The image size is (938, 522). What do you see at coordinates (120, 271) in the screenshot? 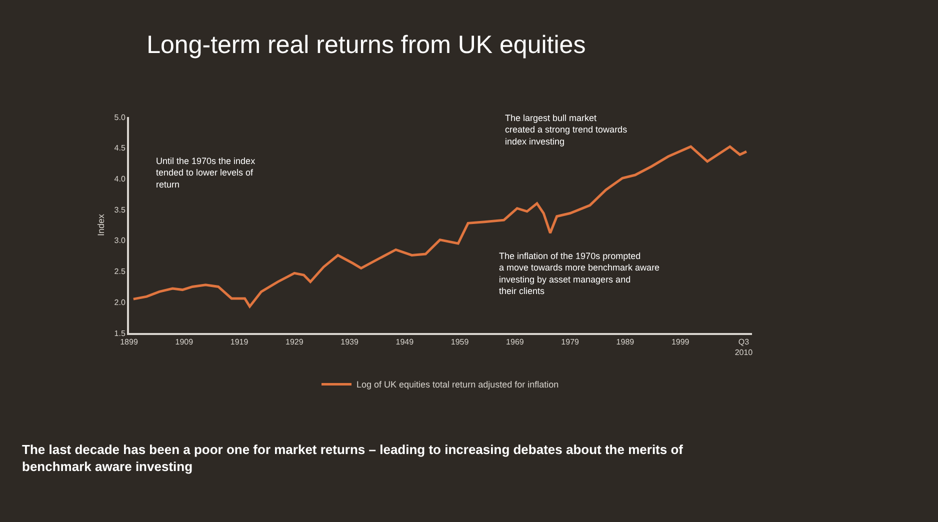
I see `y-tick-label: 2.5` at bounding box center [120, 271].